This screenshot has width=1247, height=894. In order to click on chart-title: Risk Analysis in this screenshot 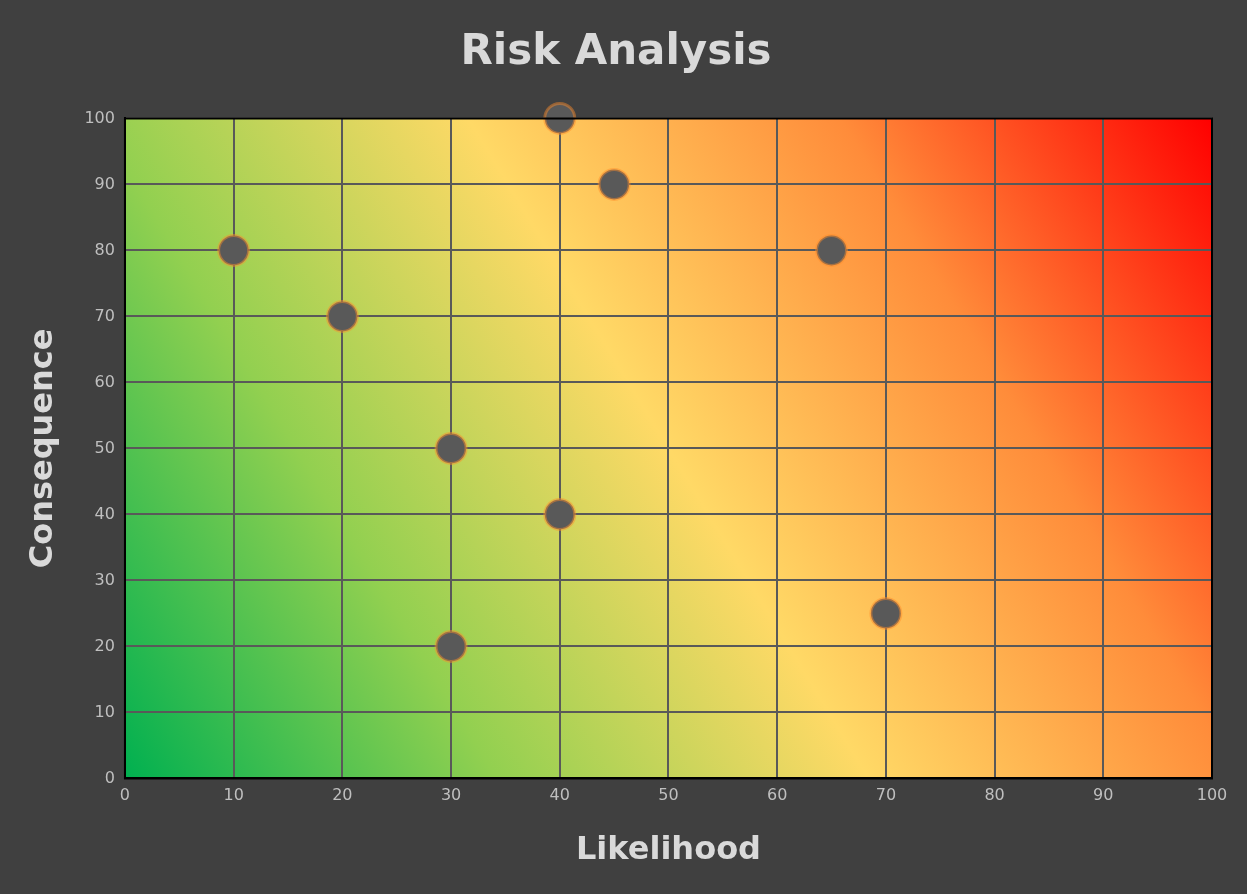, I will do `click(616, 50)`.